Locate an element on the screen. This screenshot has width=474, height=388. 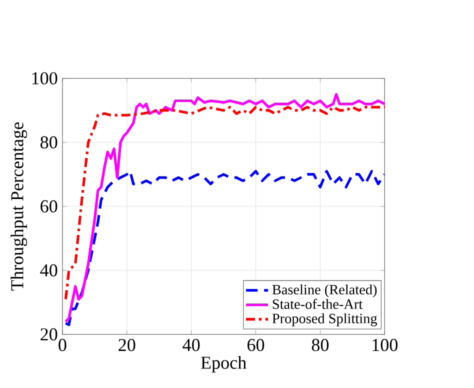
x-tick-label: 100 is located at coordinates (385, 345).